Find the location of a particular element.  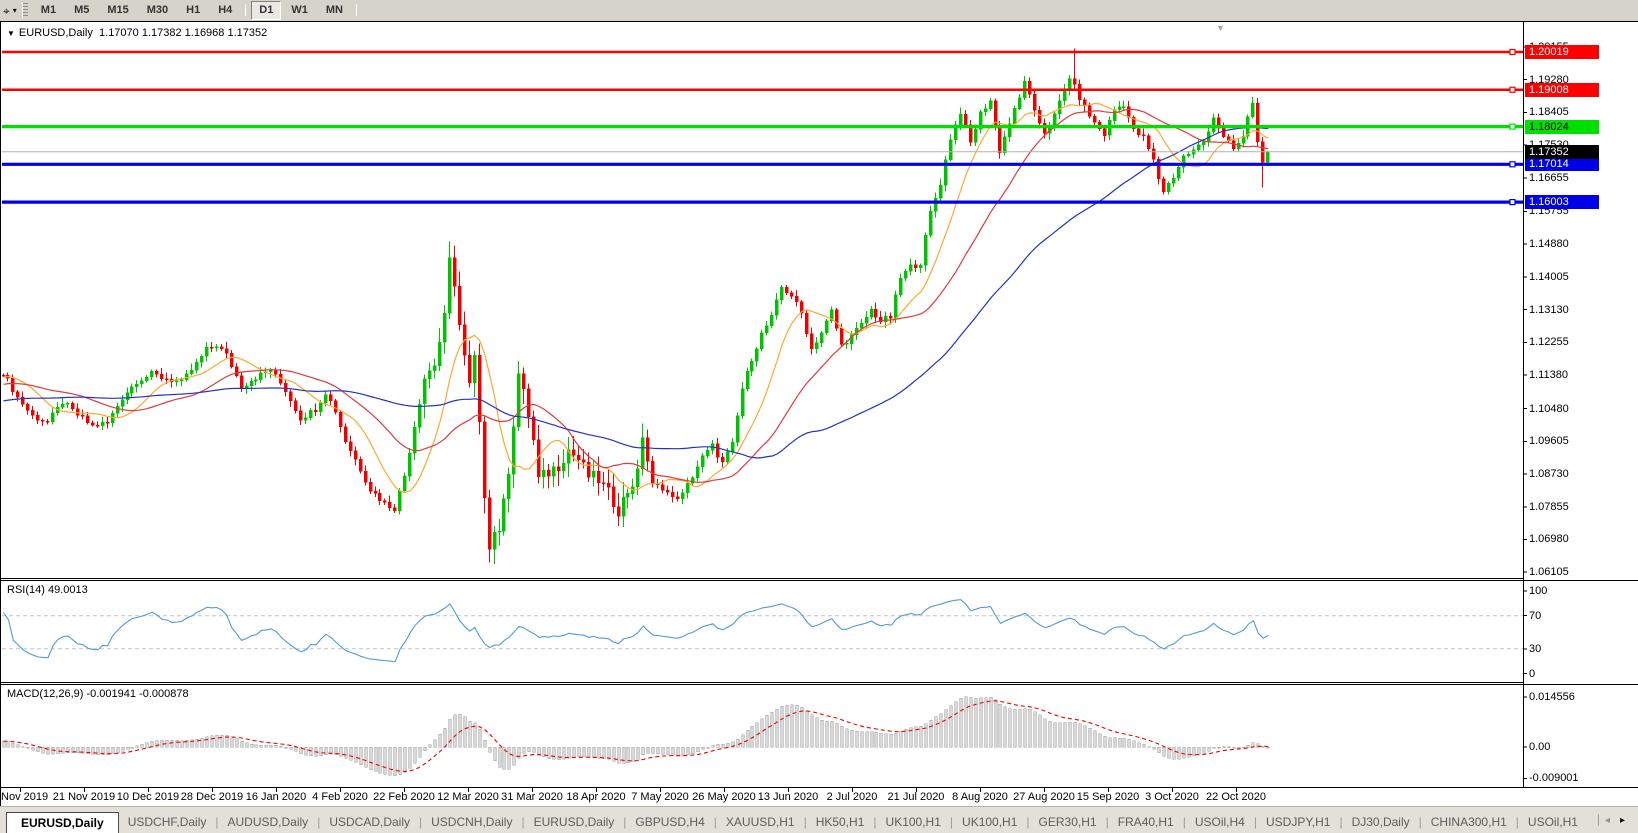

date-axis-label: 15 Sep 2020 is located at coordinates (1108, 797).